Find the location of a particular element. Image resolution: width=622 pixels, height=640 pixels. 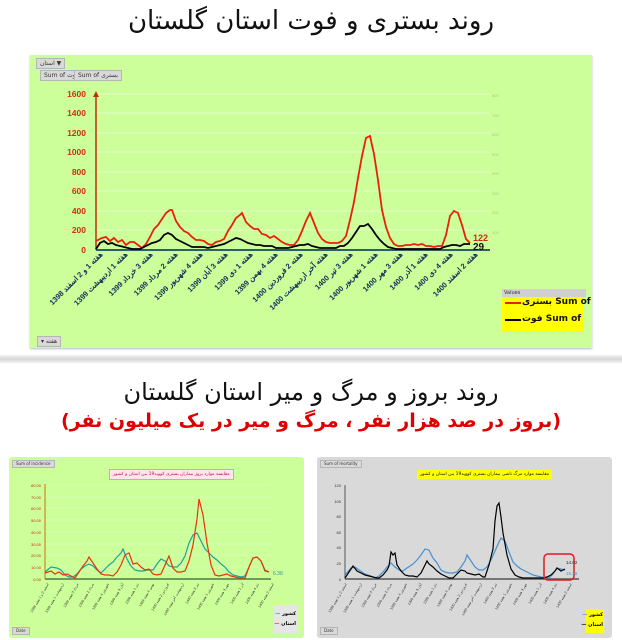

top-title: روند بستری و فوت استان گلستان is located at coordinates (311, 21).